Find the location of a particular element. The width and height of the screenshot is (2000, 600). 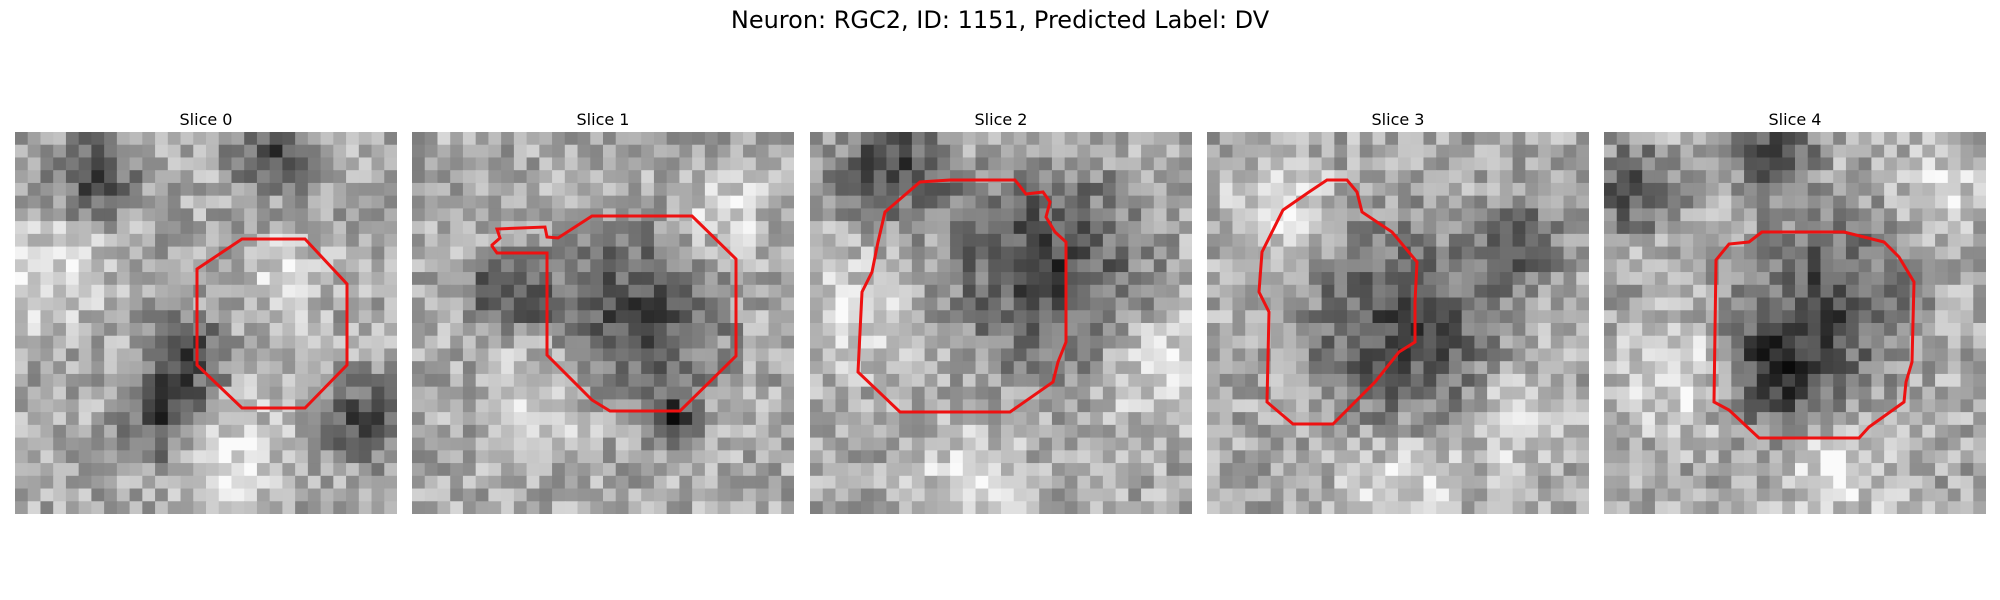

slice-panel-3: Slice 3 is located at coordinates (1398, 311).